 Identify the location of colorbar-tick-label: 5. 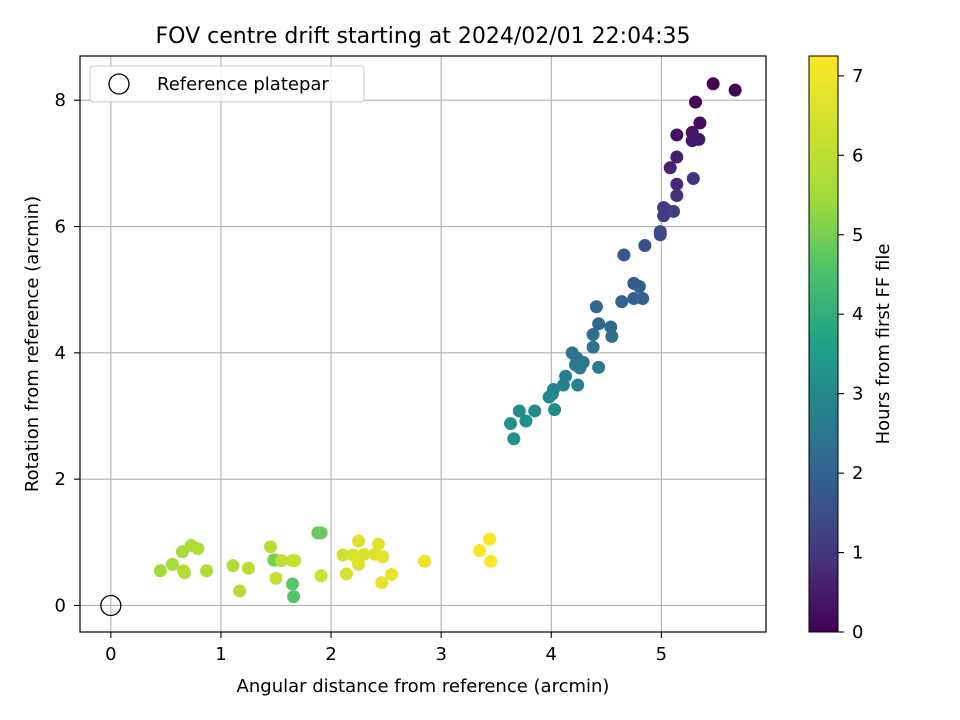
(857, 235).